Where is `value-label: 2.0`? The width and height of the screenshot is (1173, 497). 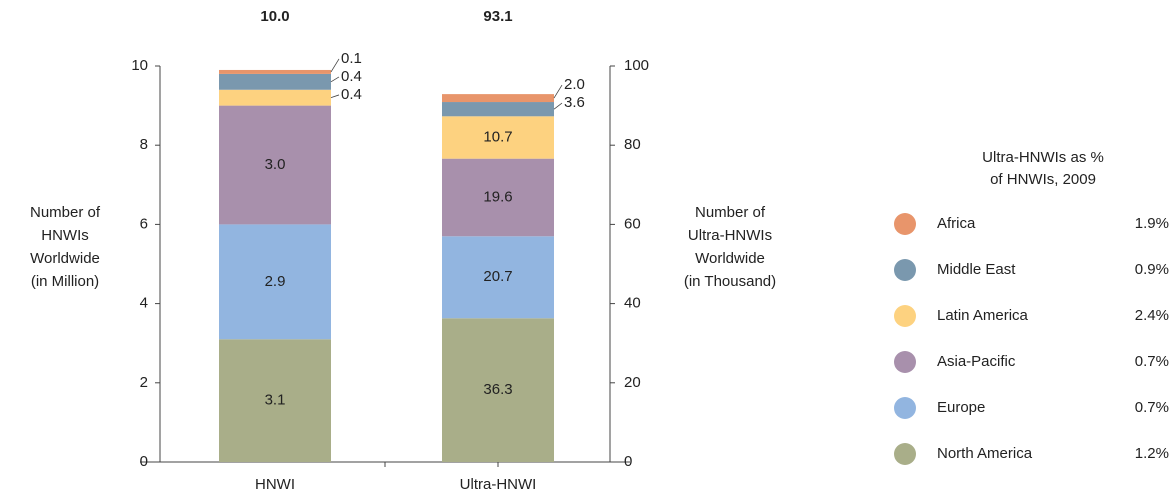
value-label: 2.0 is located at coordinates (574, 84).